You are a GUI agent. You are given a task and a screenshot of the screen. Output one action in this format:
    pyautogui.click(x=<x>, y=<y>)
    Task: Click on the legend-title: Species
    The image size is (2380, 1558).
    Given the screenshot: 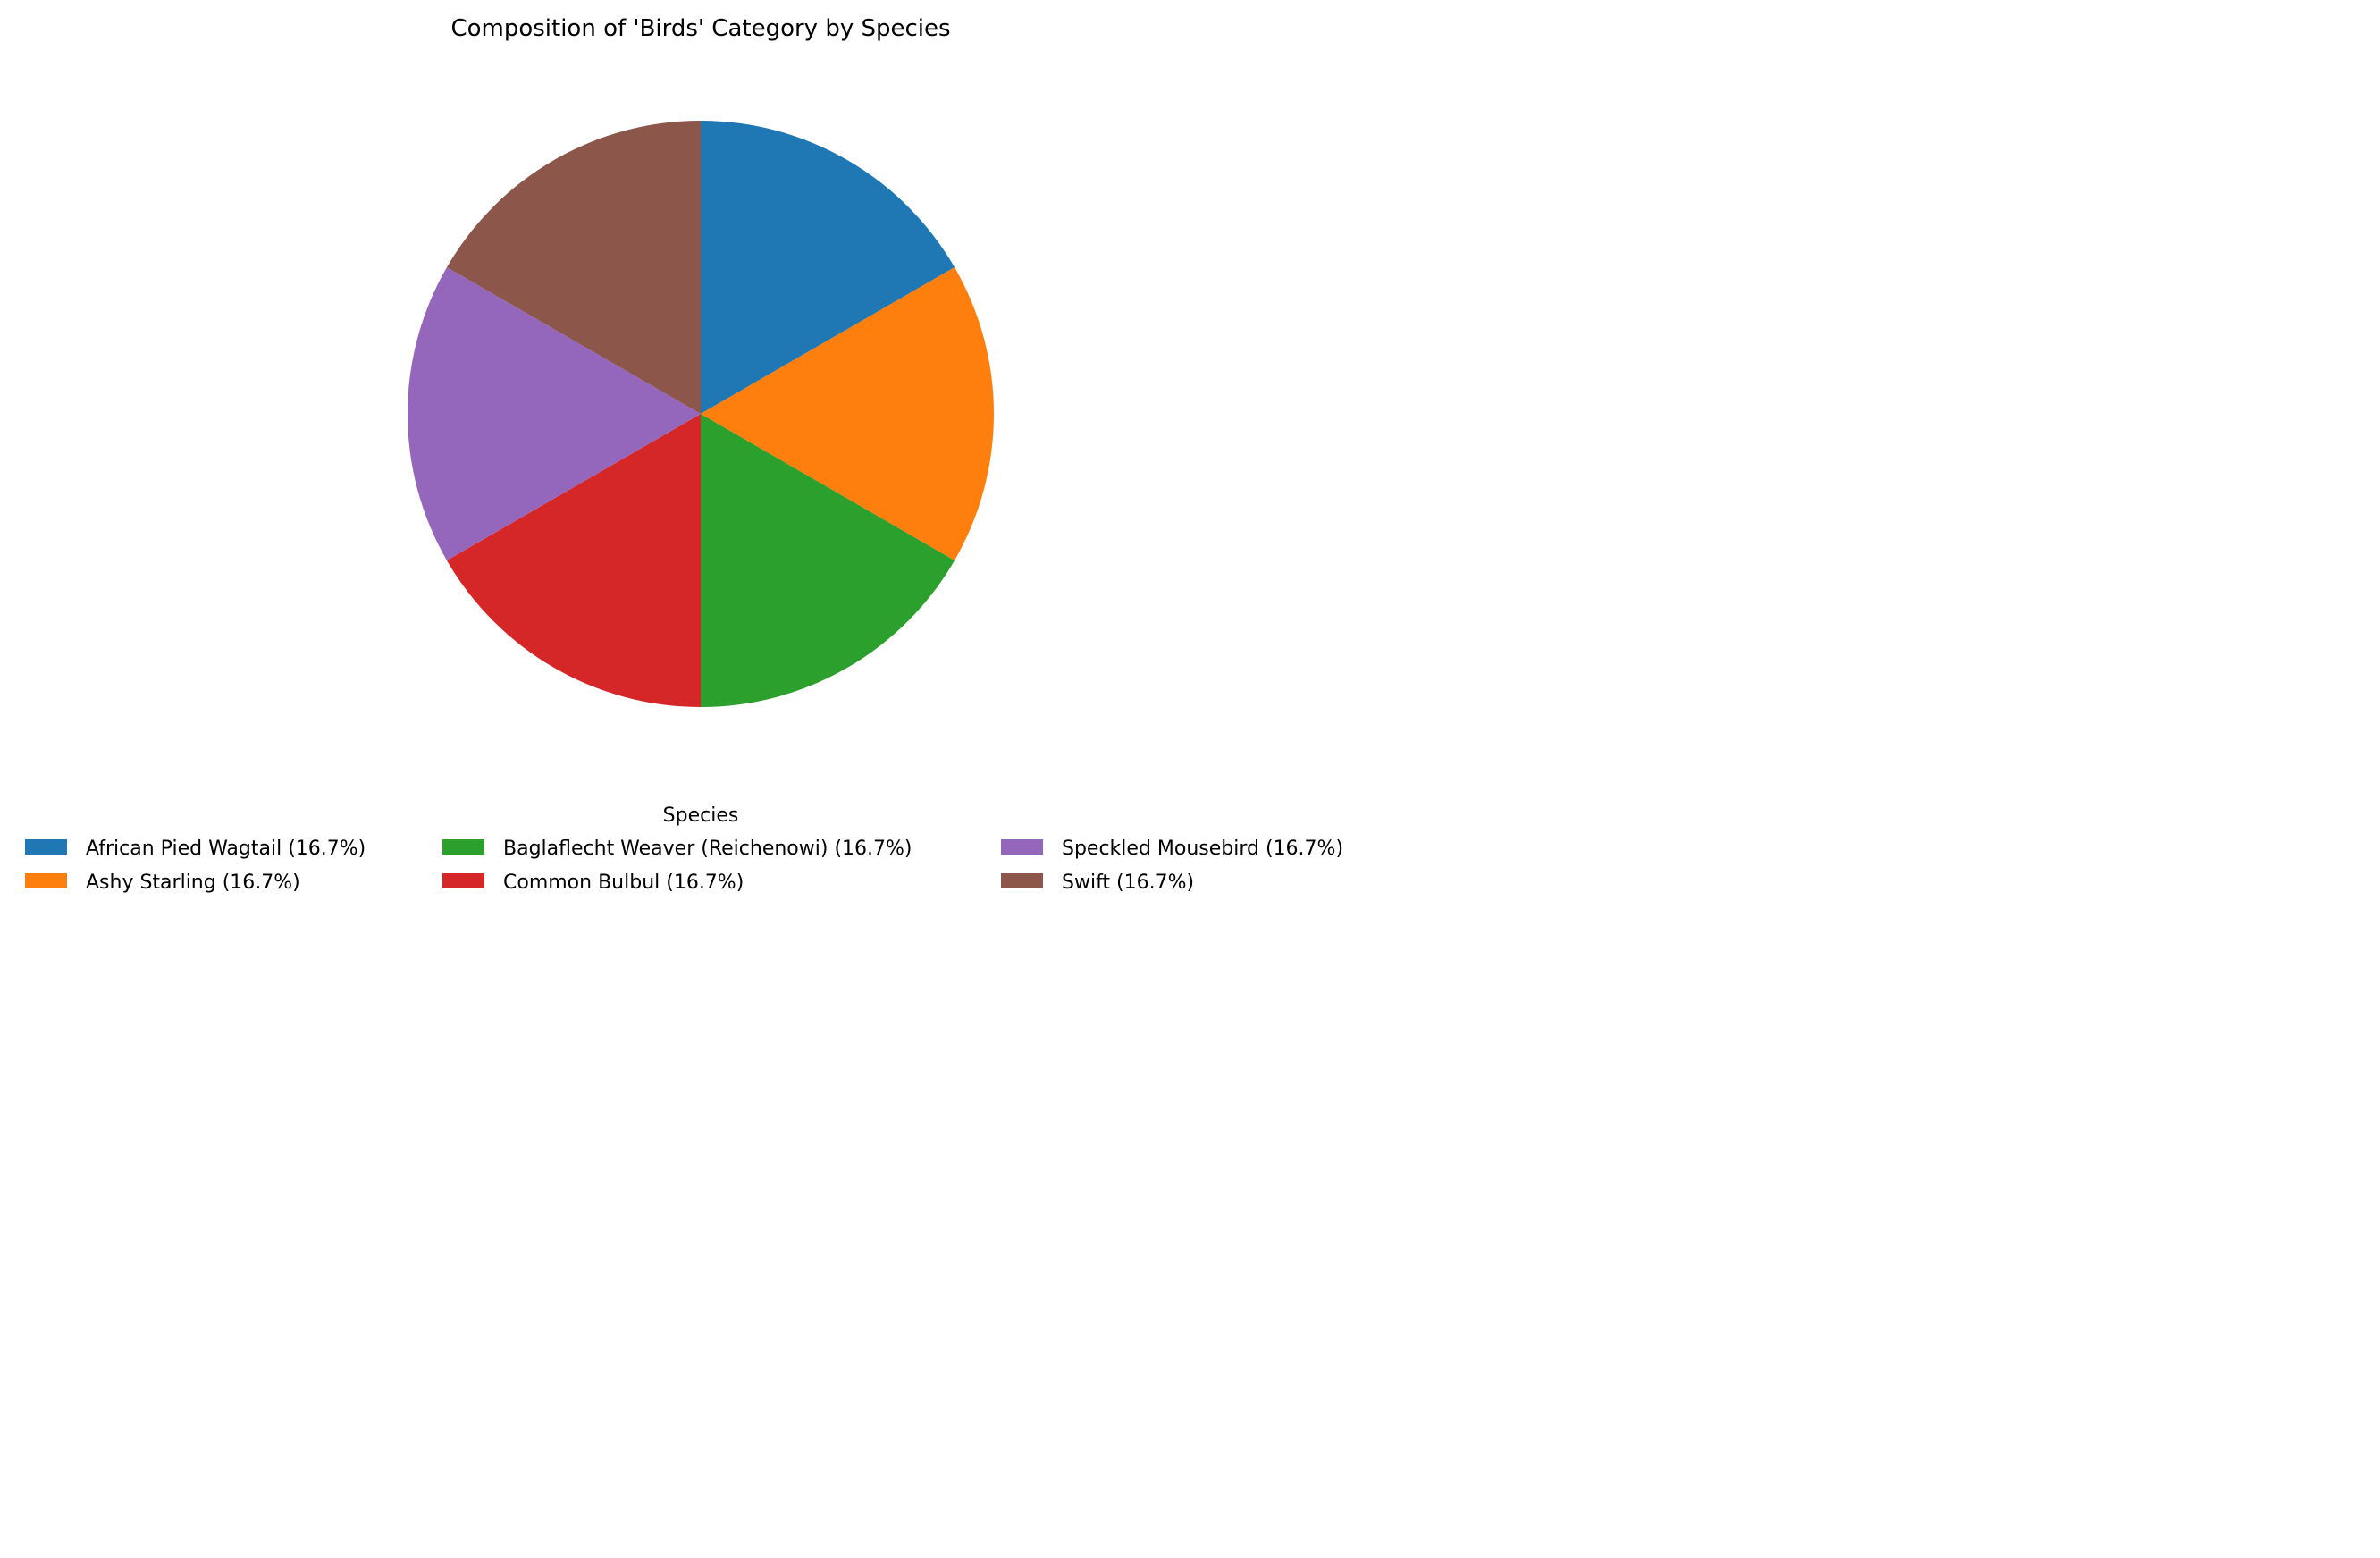 What is the action you would take?
    pyautogui.click(x=701, y=815)
    